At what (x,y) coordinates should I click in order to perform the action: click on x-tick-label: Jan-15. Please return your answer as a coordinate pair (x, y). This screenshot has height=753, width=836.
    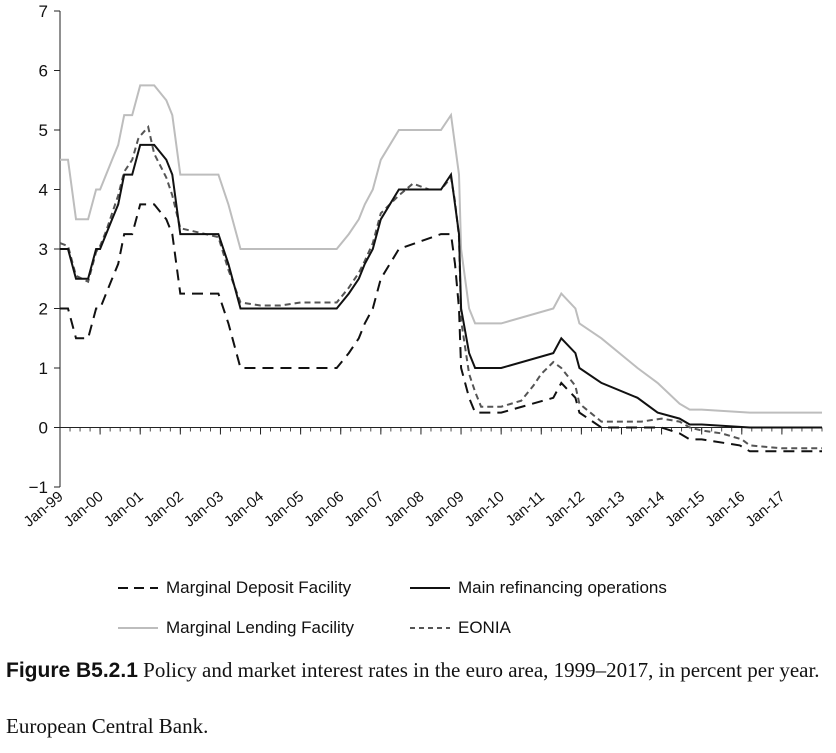
    Looking at the image, I should click on (685, 509).